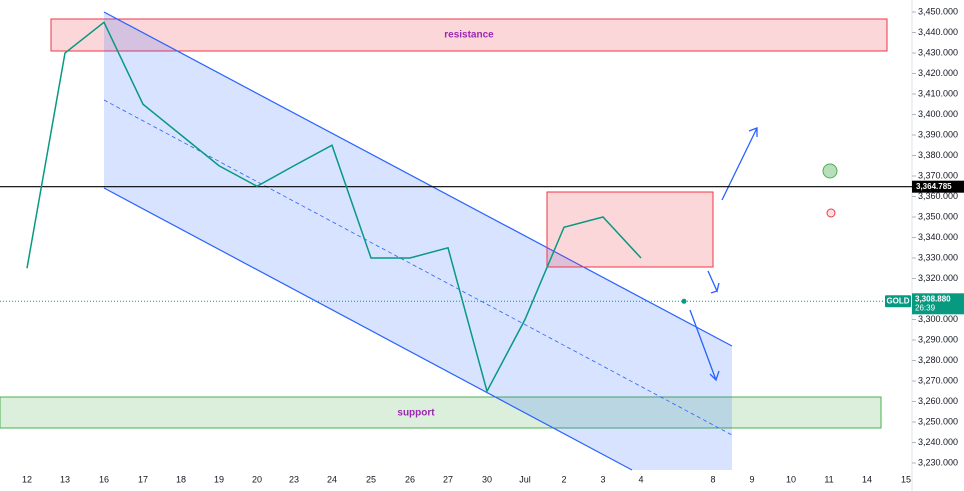 Image resolution: width=964 pixels, height=491 pixels. Describe the element at coordinates (938, 319) in the screenshot. I see `y-tick-label: 3,300.000` at that location.